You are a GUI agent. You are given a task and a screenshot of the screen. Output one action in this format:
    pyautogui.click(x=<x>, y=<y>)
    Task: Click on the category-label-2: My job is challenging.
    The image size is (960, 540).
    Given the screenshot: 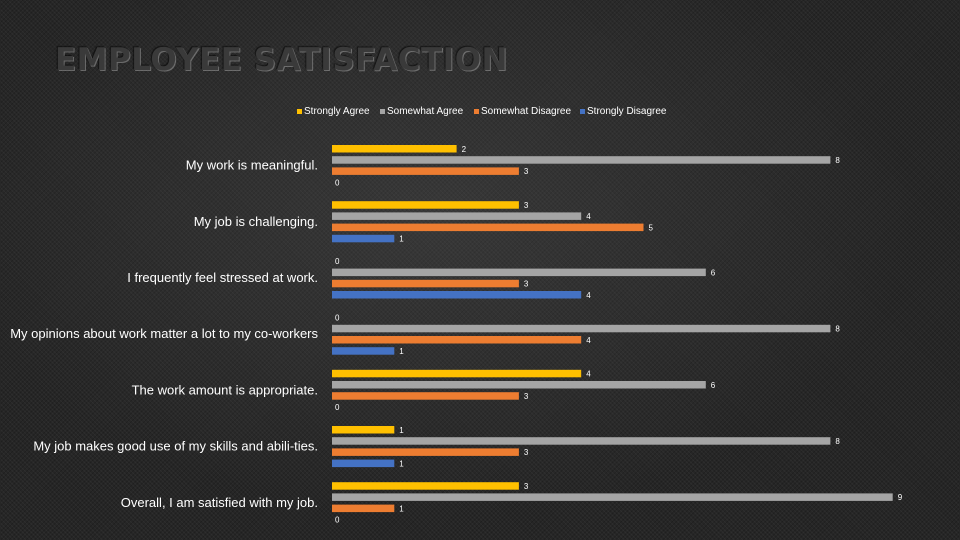 What is the action you would take?
    pyautogui.click(x=256, y=221)
    